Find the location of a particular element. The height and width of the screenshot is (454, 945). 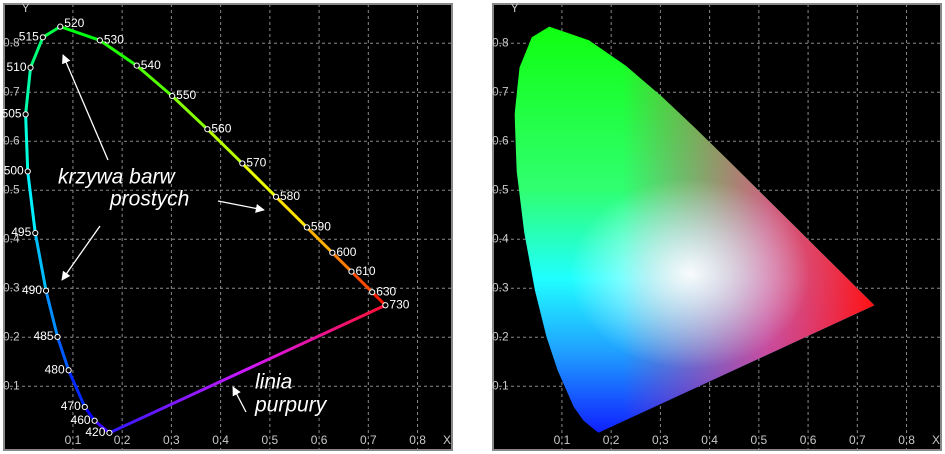

point-label: 600 is located at coordinates (346, 252).